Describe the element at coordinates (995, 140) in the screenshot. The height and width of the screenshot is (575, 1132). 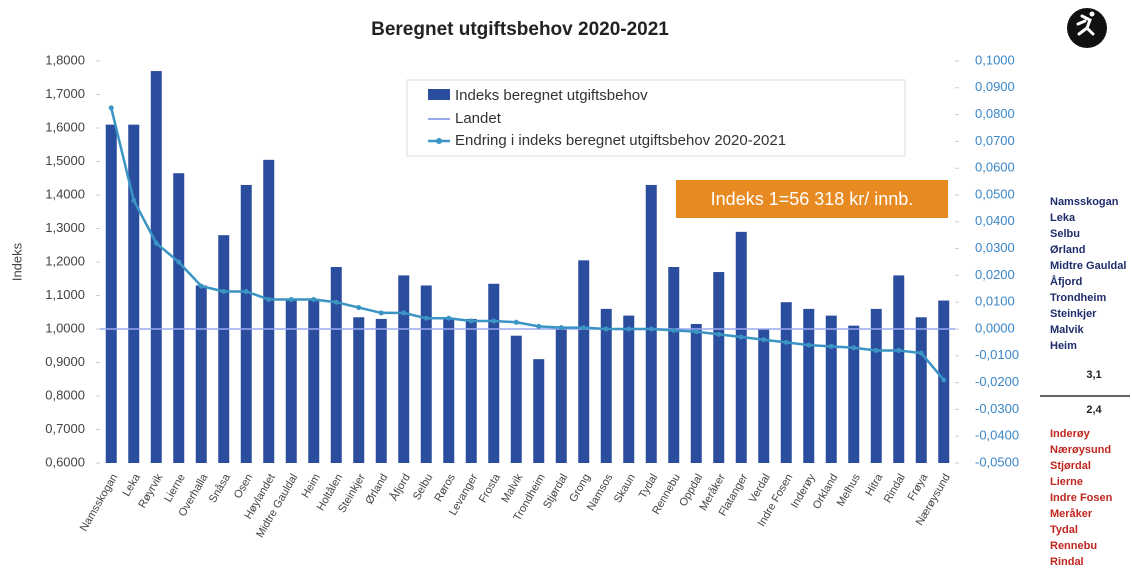
I see `y2-tick-label: 0,0700` at that location.